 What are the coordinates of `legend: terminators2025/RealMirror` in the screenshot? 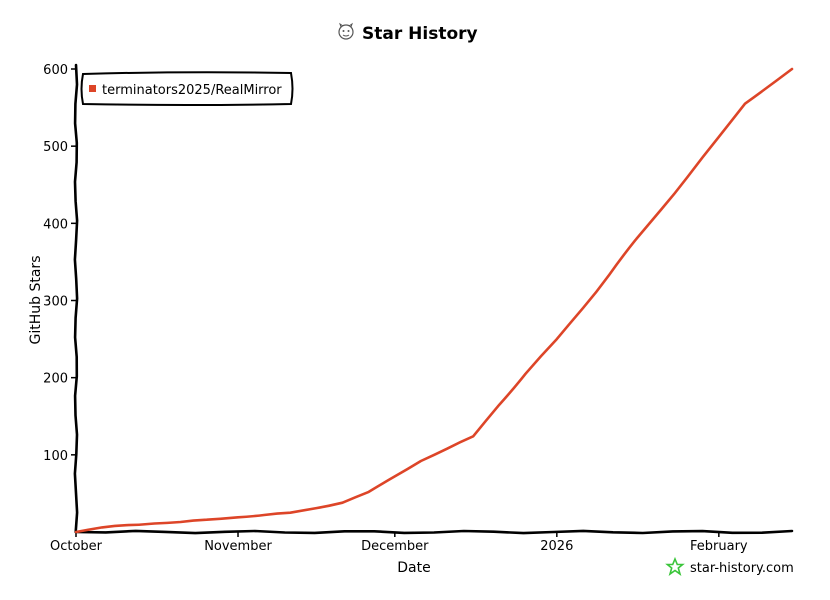 It's located at (187, 88).